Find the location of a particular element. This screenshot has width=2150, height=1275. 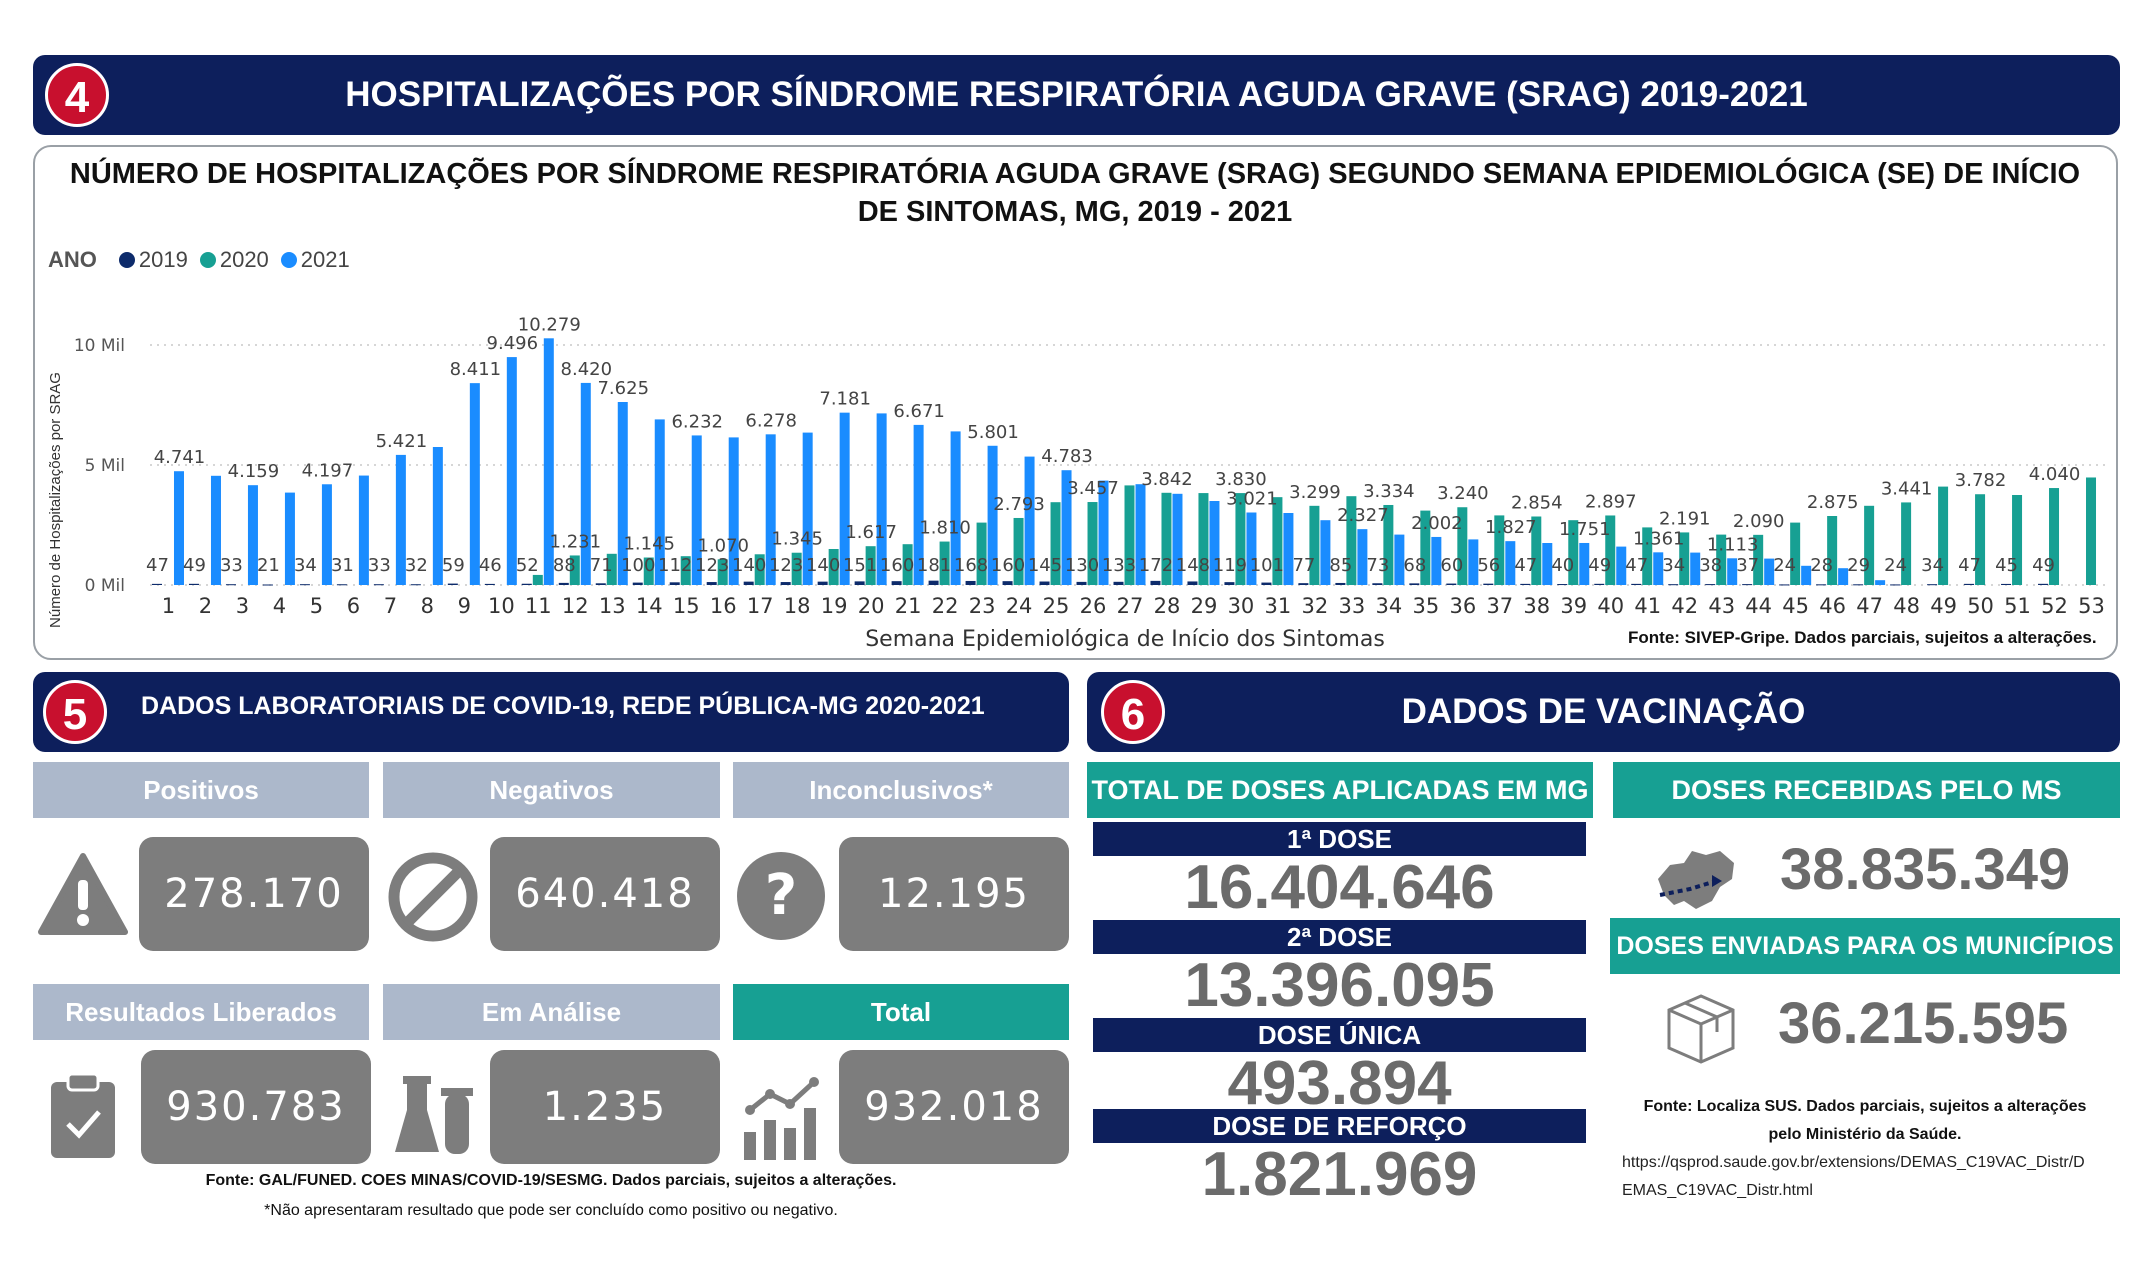

header-positivos: Positivos is located at coordinates (201, 790).